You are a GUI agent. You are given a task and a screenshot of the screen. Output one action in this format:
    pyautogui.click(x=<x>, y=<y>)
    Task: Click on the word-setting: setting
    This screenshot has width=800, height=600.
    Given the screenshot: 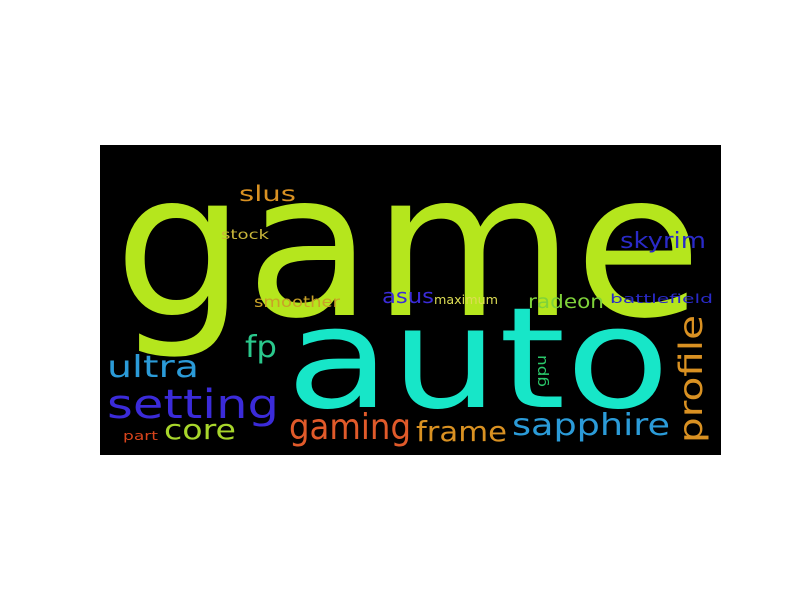 What is the action you would take?
    pyautogui.click(x=193, y=405)
    